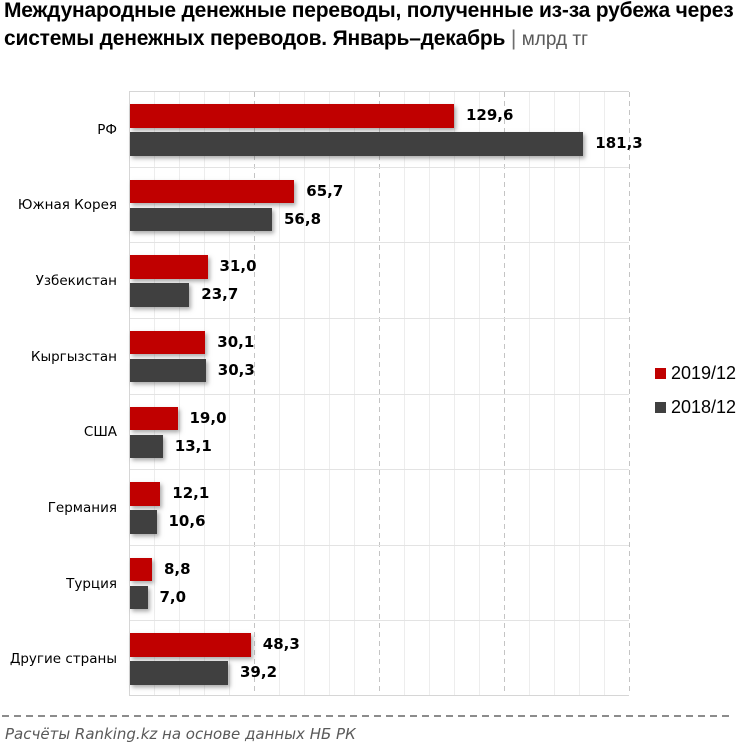 The image size is (740, 749). I want to click on value-label: 12,1, so click(191, 493).